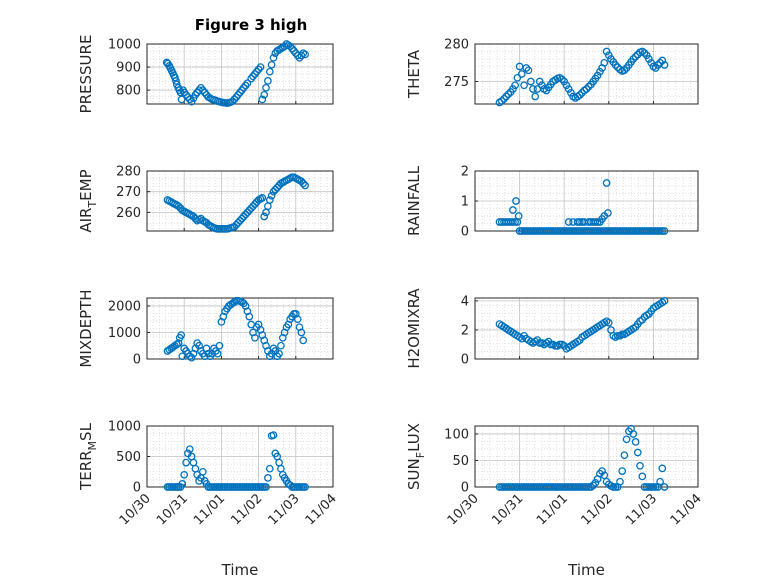 The width and height of the screenshot is (778, 583). I want to click on y-tick-label: 100, so click(456, 434).